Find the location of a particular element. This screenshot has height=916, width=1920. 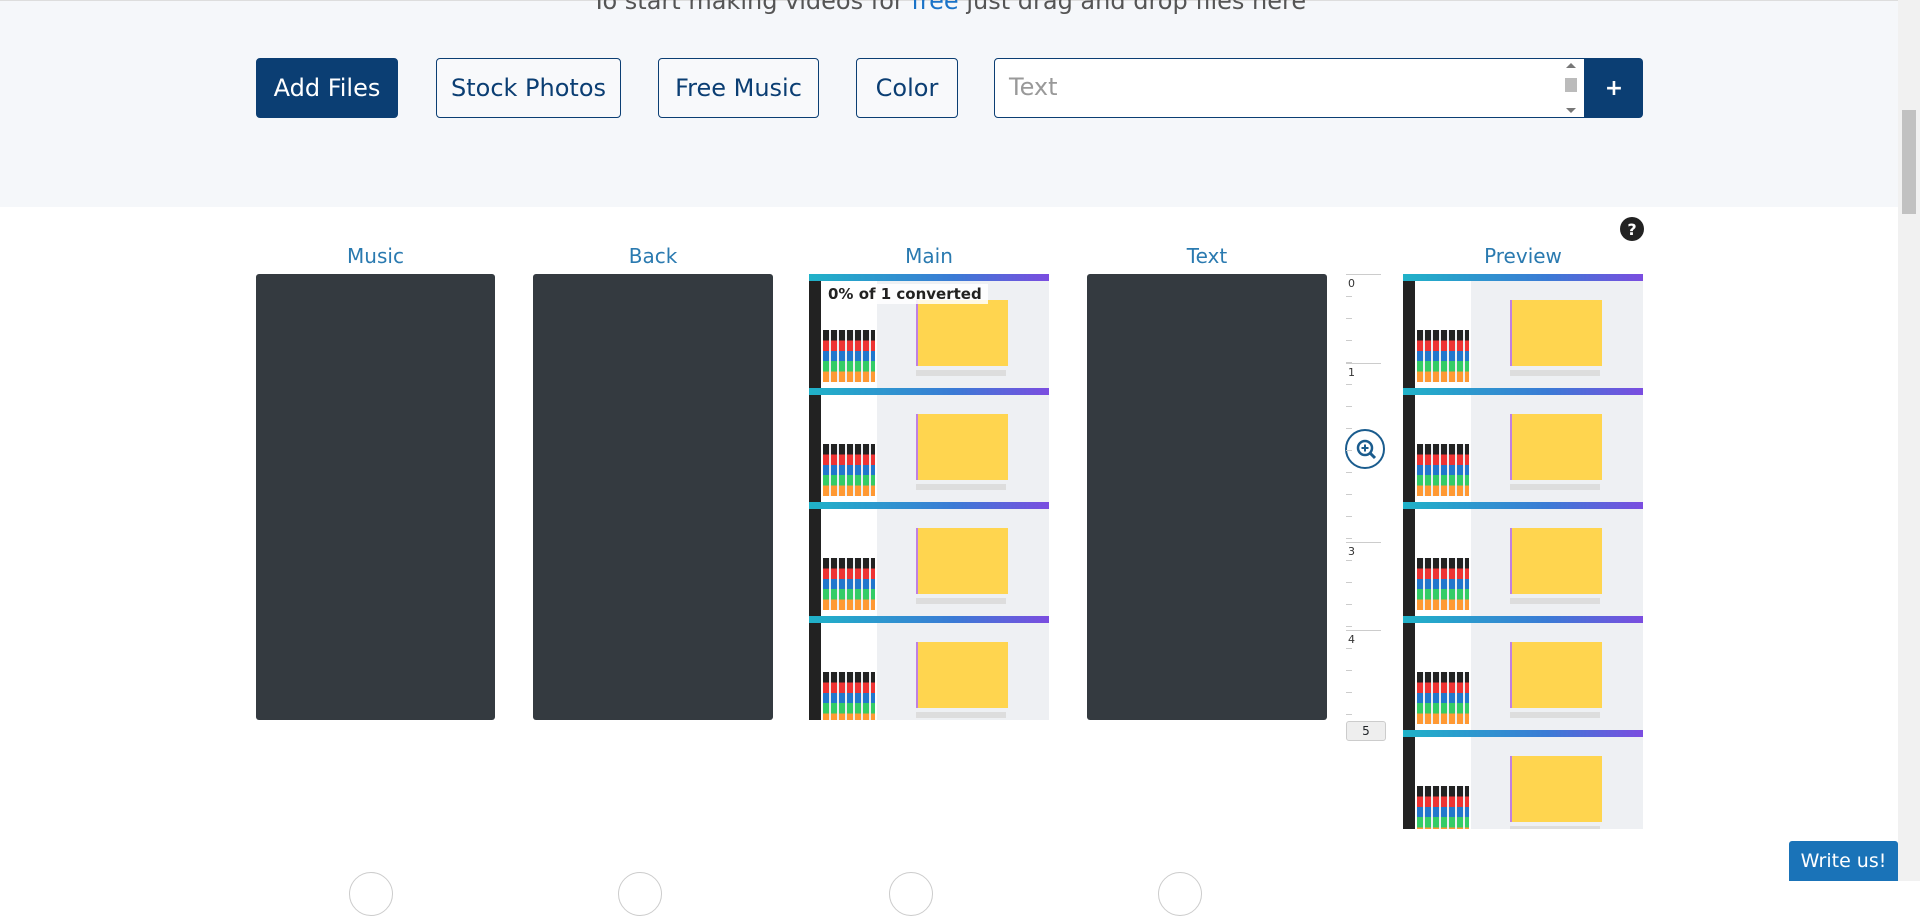

write-us-button: Write us! is located at coordinates (1843, 861).